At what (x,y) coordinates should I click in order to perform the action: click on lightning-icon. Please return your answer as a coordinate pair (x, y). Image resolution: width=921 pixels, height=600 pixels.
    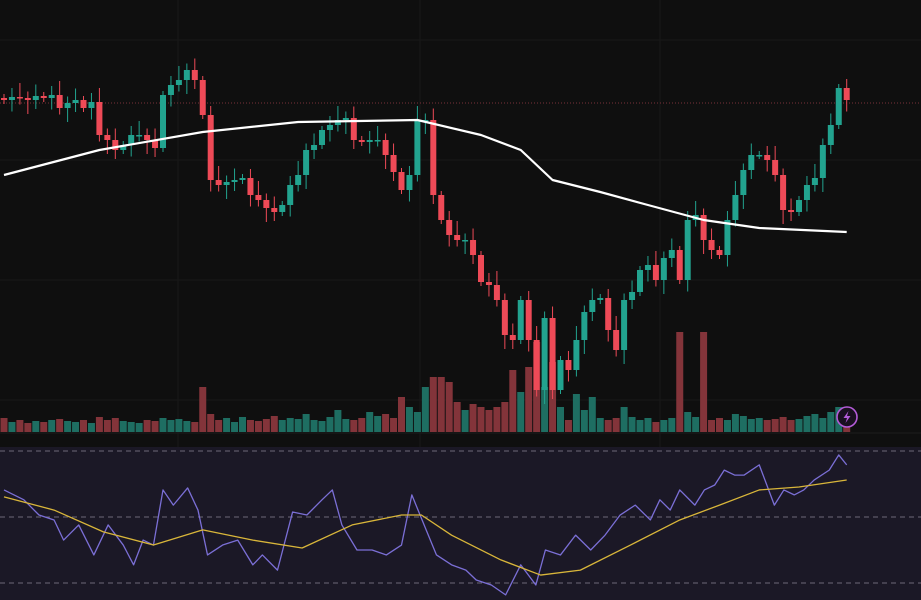
    Looking at the image, I should click on (847, 417).